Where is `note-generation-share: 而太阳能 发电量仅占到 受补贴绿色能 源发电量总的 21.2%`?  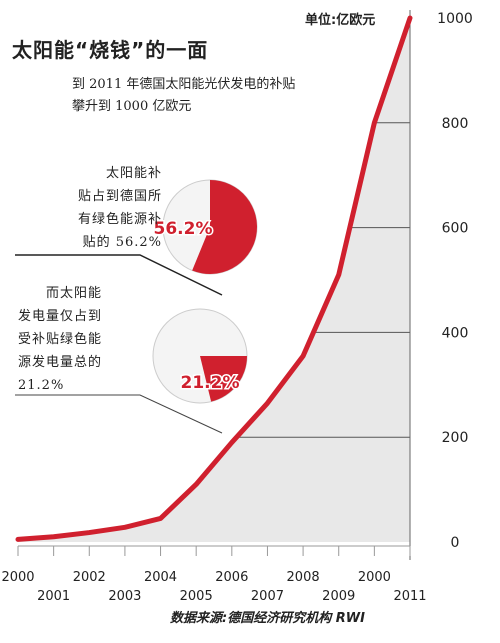
note-generation-share: 而太阳能 发电量仅占到 受补贴绿色能 源发电量总的 21.2% is located at coordinates (60, 339).